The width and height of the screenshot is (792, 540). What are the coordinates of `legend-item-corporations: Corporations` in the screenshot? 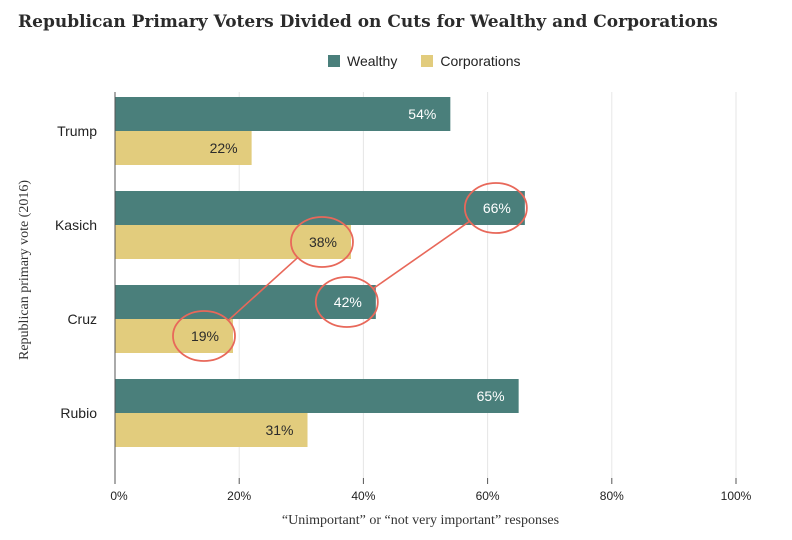 It's located at (470, 61).